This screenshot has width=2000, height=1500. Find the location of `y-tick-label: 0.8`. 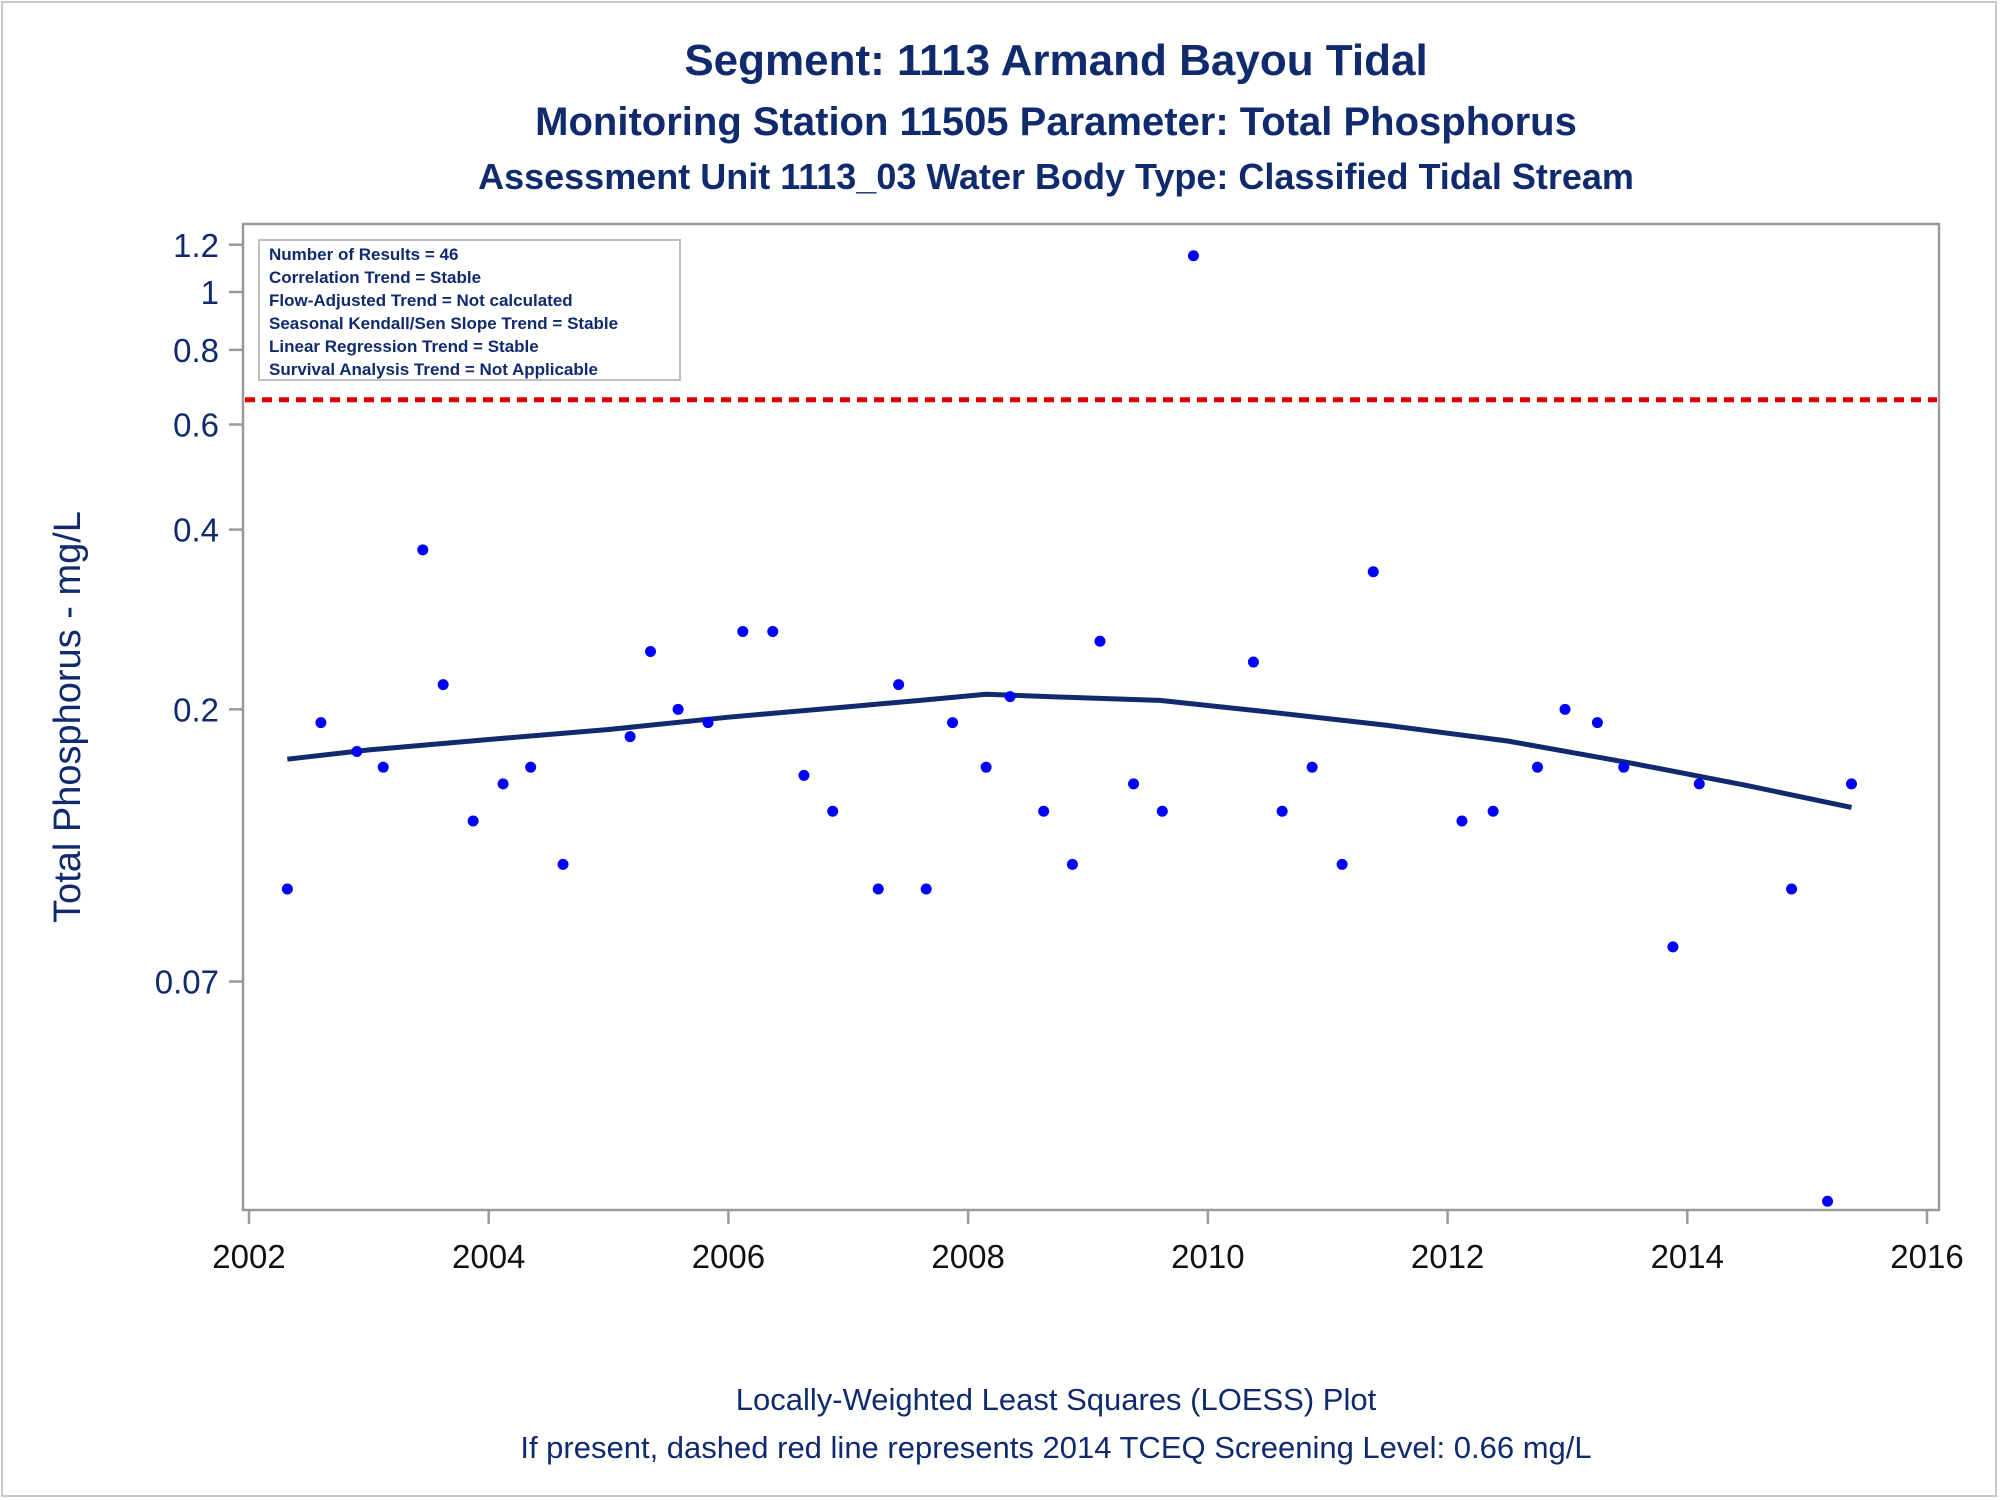

y-tick-label: 0.8 is located at coordinates (196, 350).